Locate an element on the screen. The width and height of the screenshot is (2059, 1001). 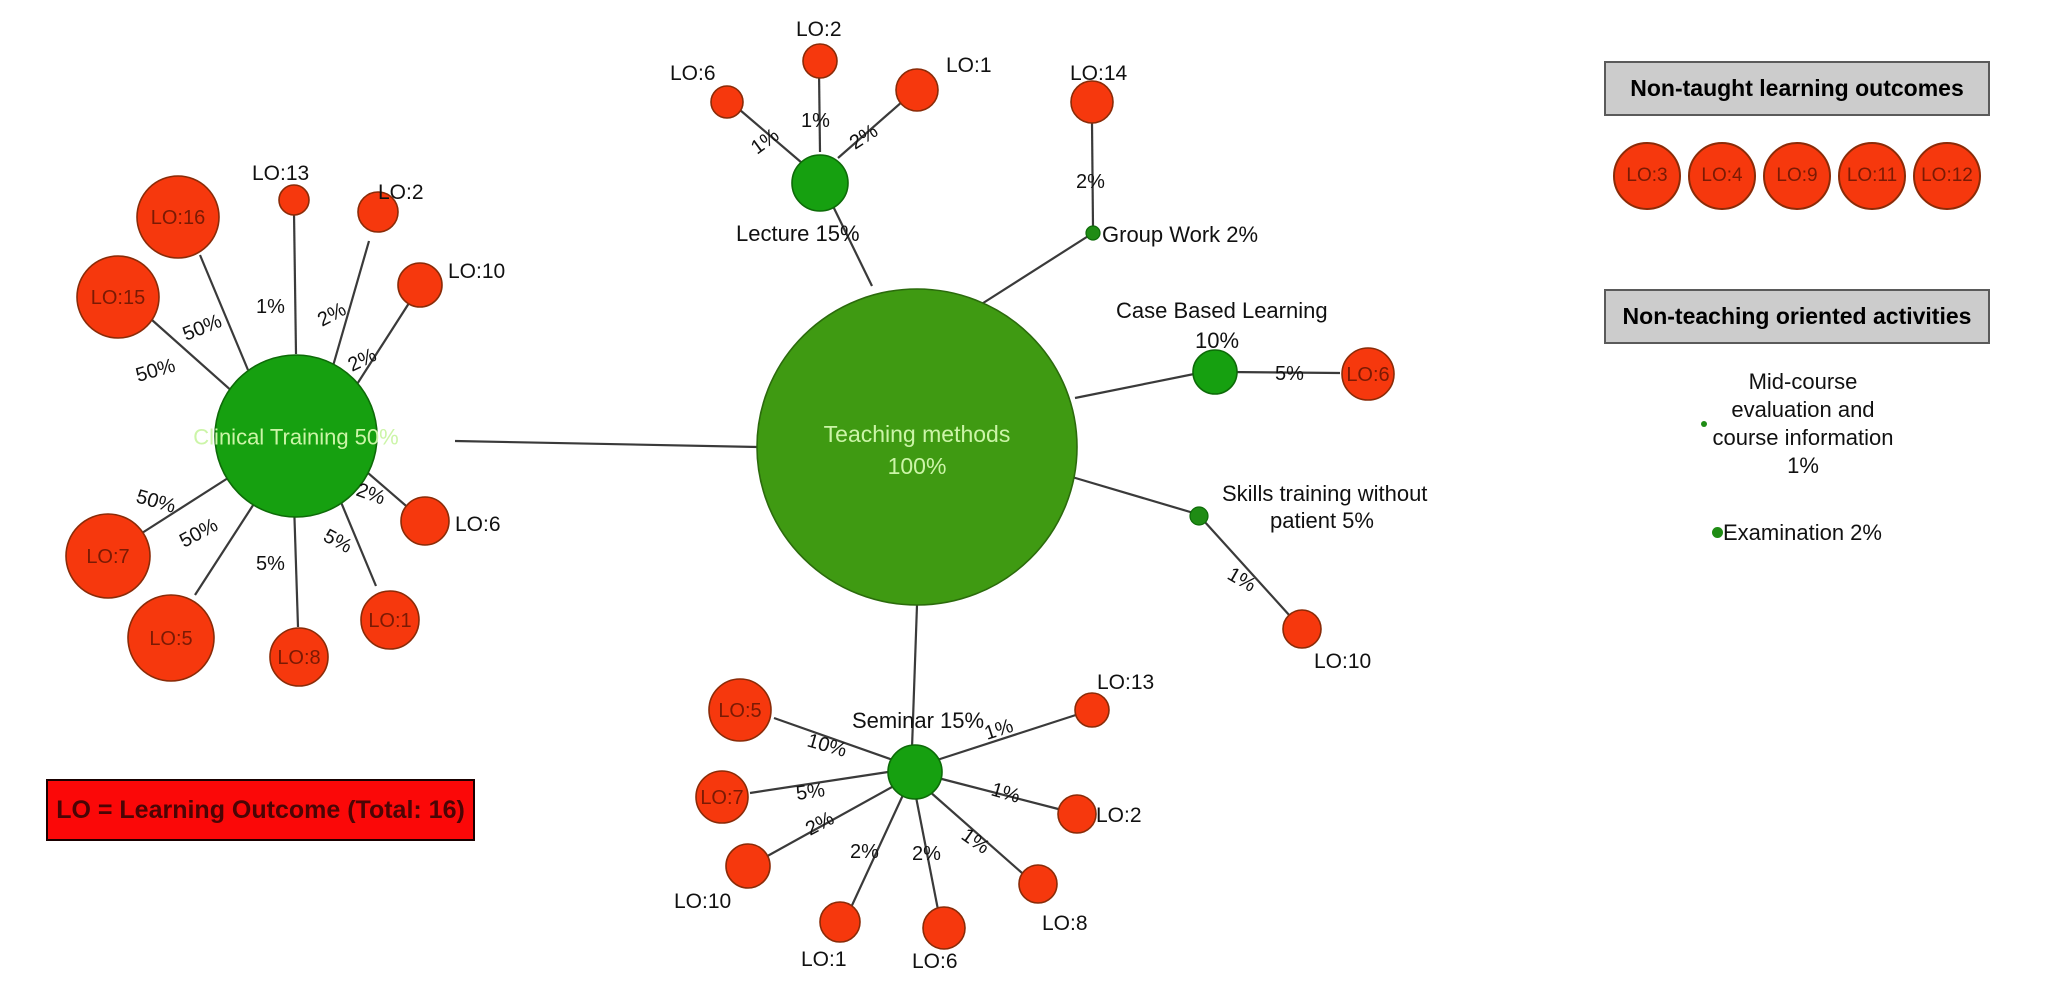
activity-item-examination: Examination 2% is located at coordinates (1797, 533).